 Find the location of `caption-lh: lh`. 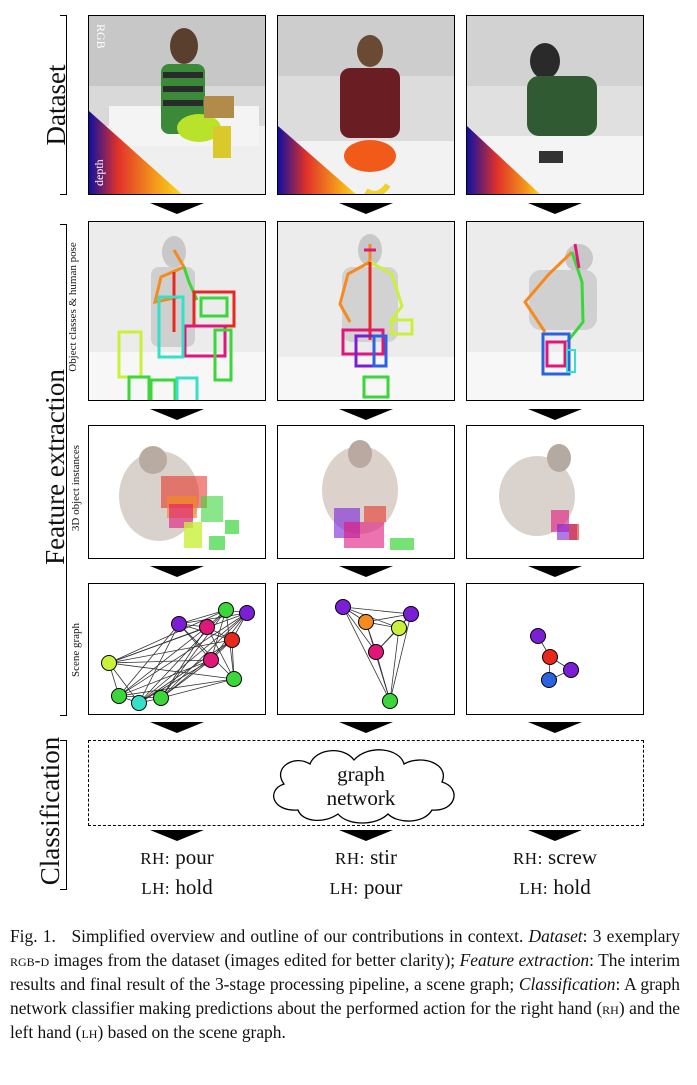

caption-lh: lh is located at coordinates (89, 1032).